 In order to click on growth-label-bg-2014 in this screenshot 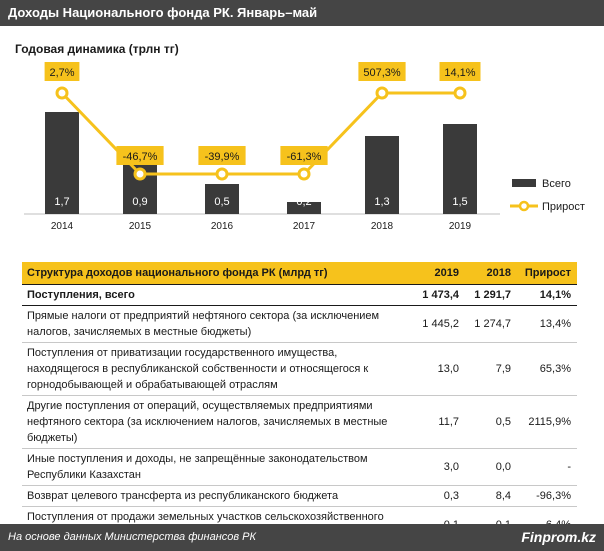, I will do `click(62, 71)`.